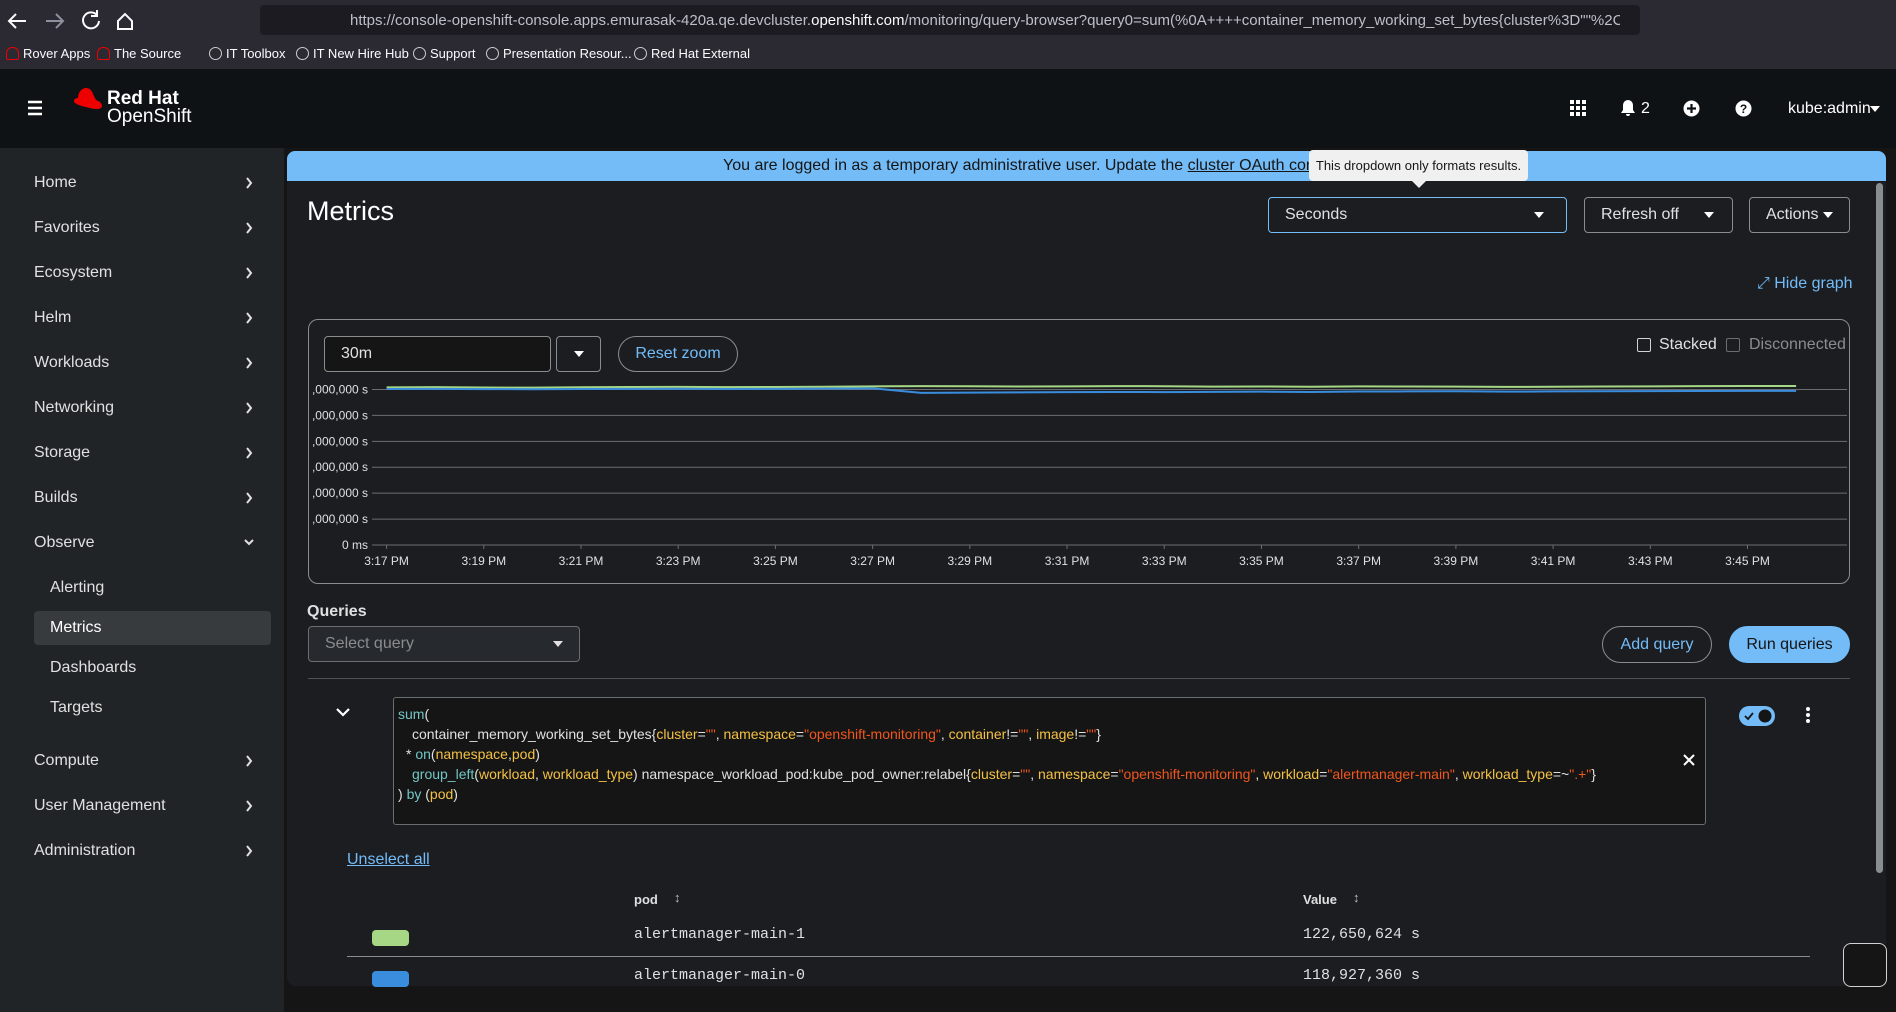 Image resolution: width=1896 pixels, height=1012 pixels. What do you see at coordinates (444, 53) in the screenshot?
I see `bookmark: Support` at bounding box center [444, 53].